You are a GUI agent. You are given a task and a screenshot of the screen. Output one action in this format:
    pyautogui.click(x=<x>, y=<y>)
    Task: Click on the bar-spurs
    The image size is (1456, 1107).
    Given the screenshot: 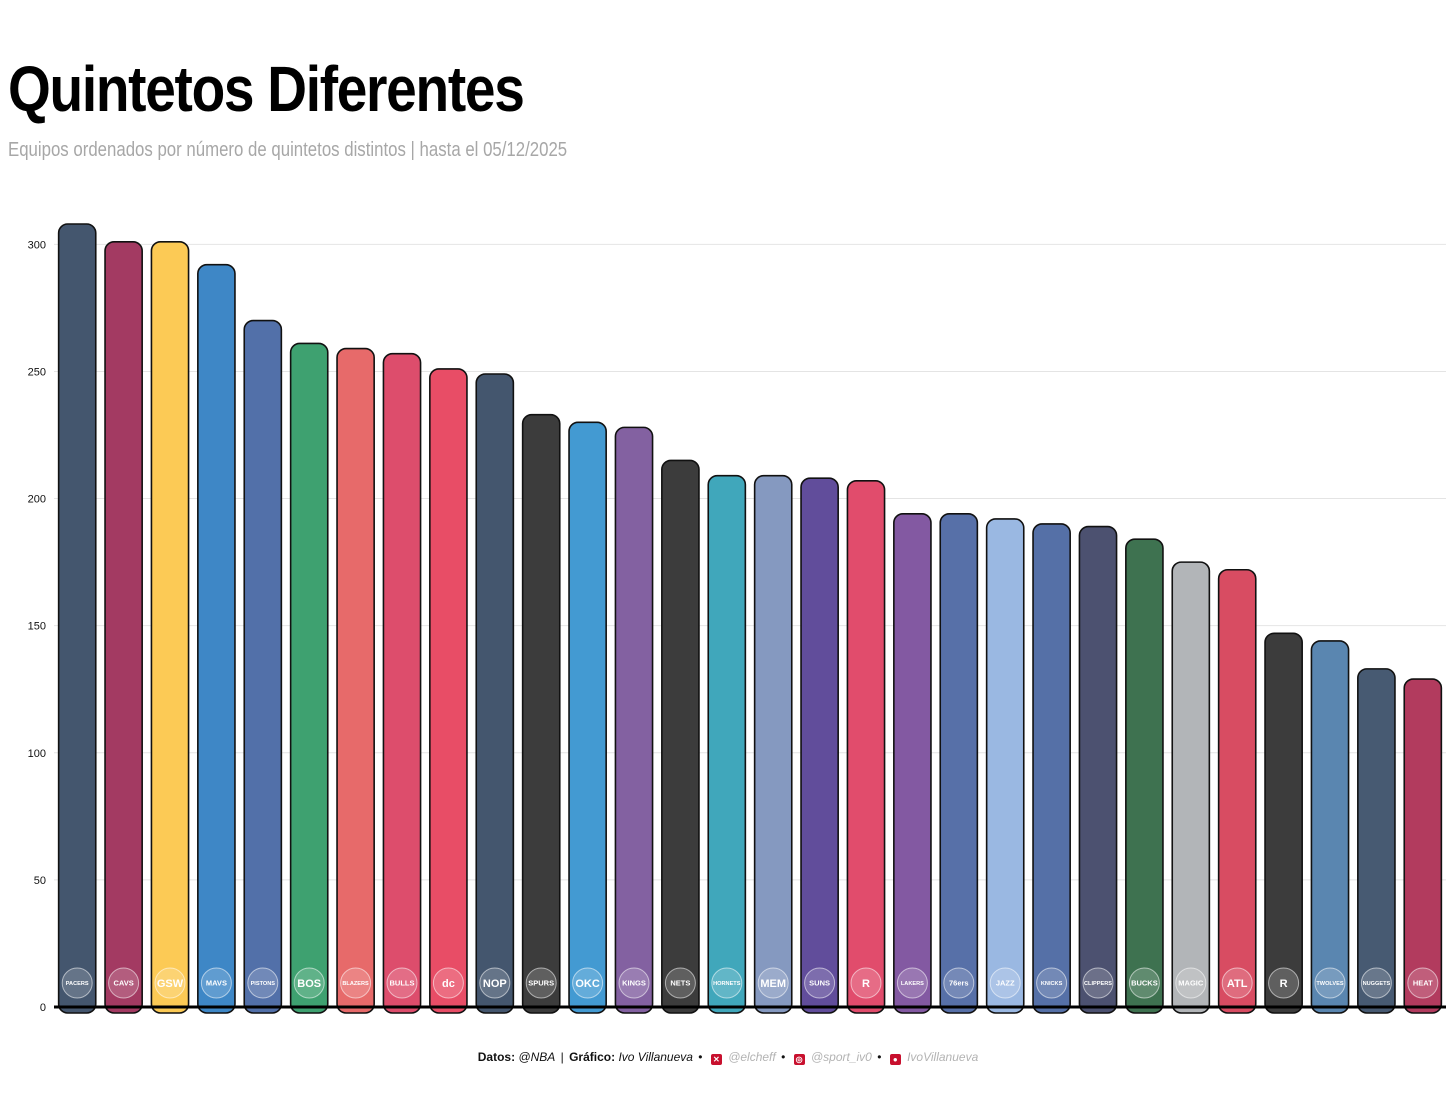 What is the action you would take?
    pyautogui.click(x=541, y=713)
    